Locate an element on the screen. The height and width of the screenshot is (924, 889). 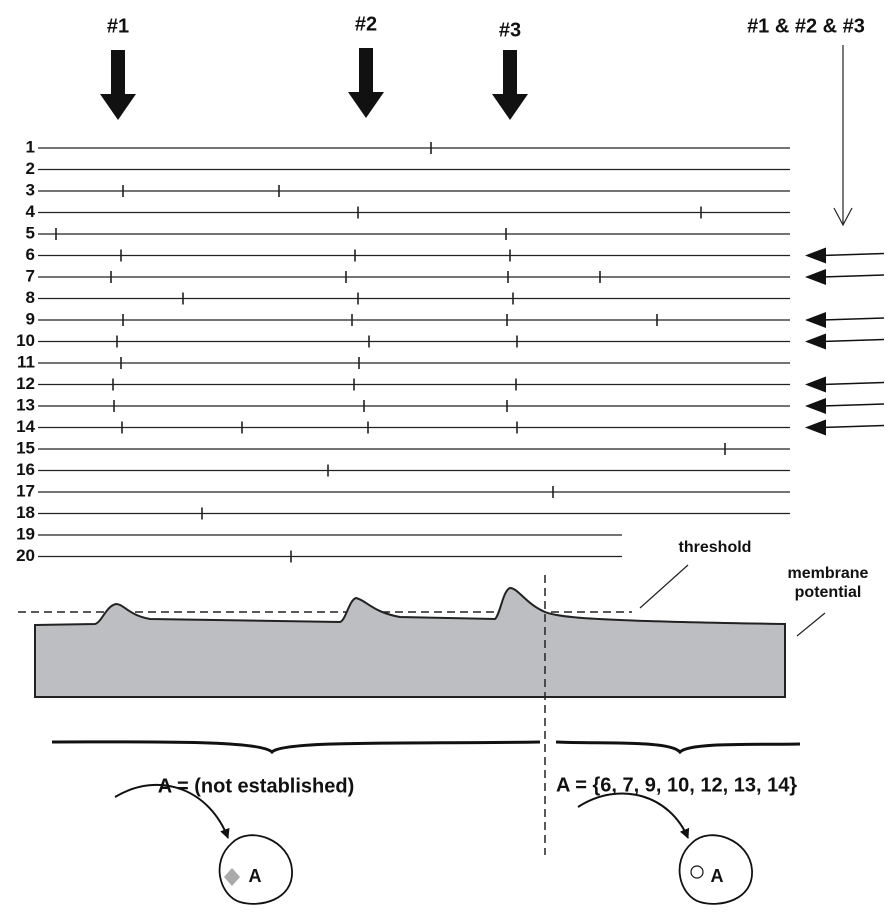
row-label: 4 is located at coordinates (31, 211).